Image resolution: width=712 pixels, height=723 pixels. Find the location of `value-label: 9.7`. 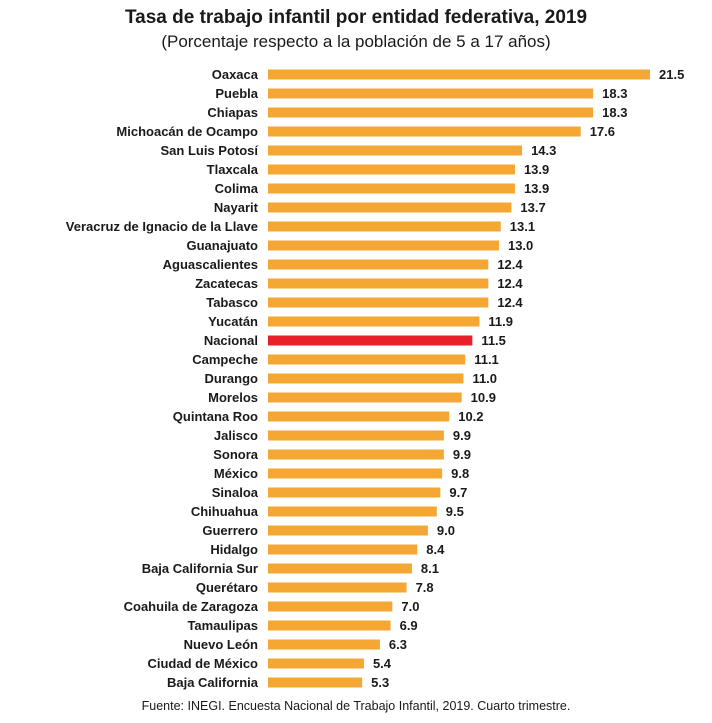

value-label: 9.7 is located at coordinates (458, 492).